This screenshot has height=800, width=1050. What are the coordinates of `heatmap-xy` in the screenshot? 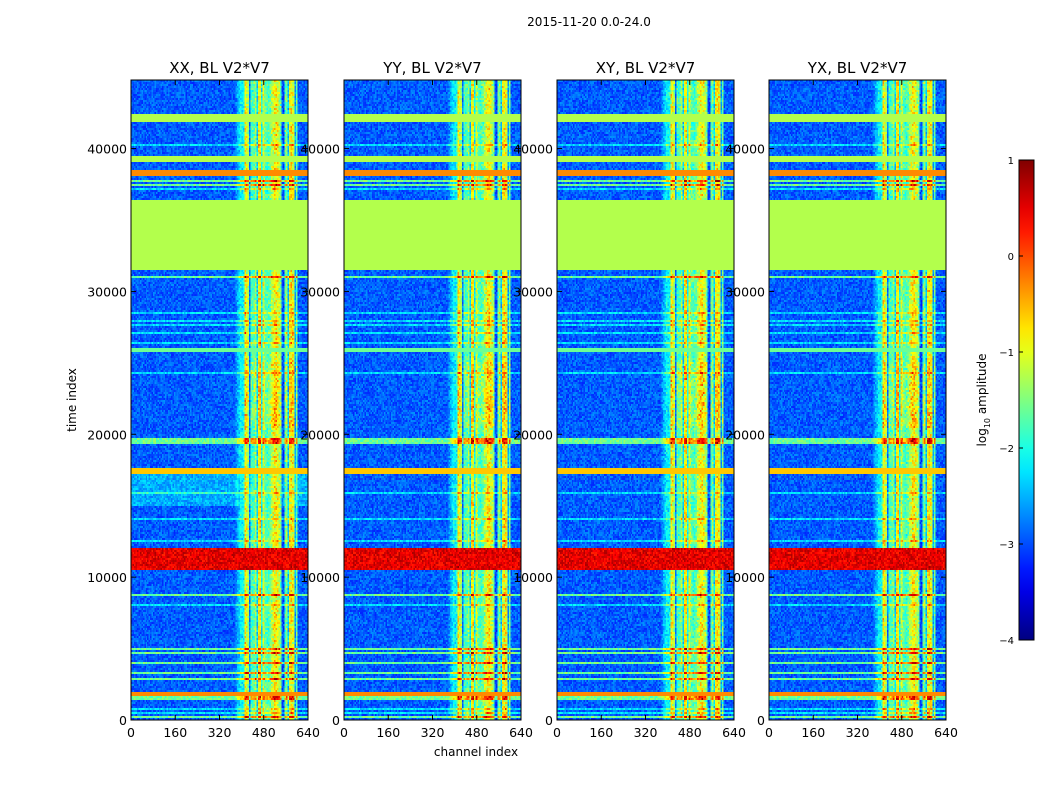 It's located at (645, 400).